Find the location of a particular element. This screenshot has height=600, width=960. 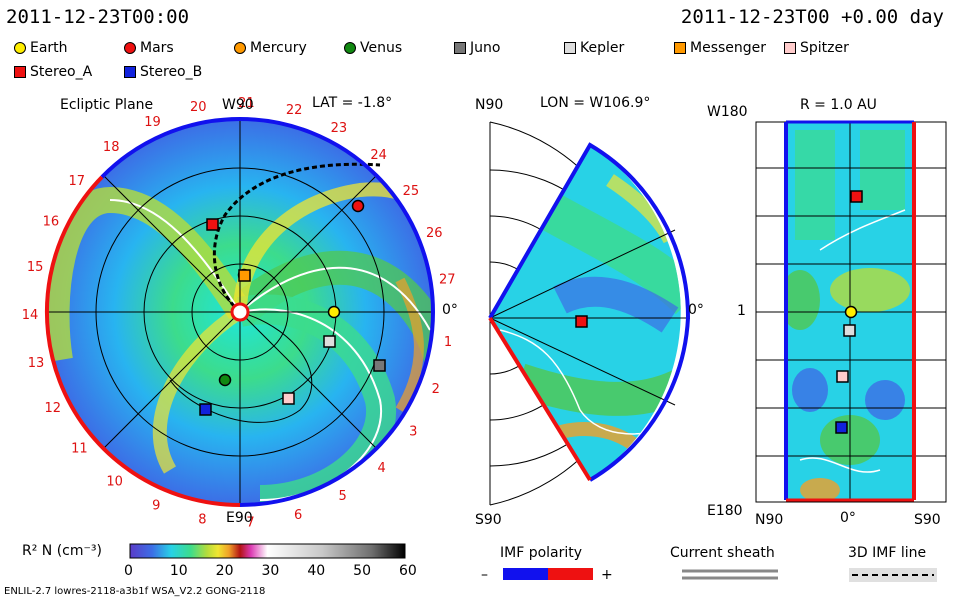

colorbar-tick-label: 60 is located at coordinates (408, 571).